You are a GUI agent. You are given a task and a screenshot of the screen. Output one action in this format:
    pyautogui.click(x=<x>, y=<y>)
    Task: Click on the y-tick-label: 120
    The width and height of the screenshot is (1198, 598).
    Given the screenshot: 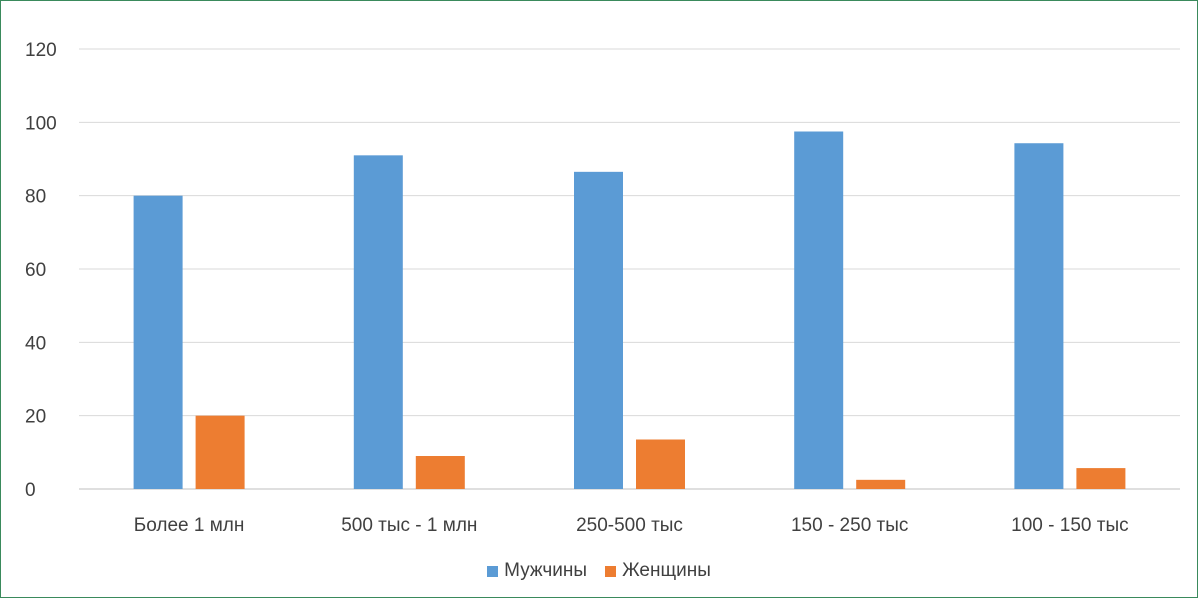 What is the action you would take?
    pyautogui.click(x=41, y=50)
    